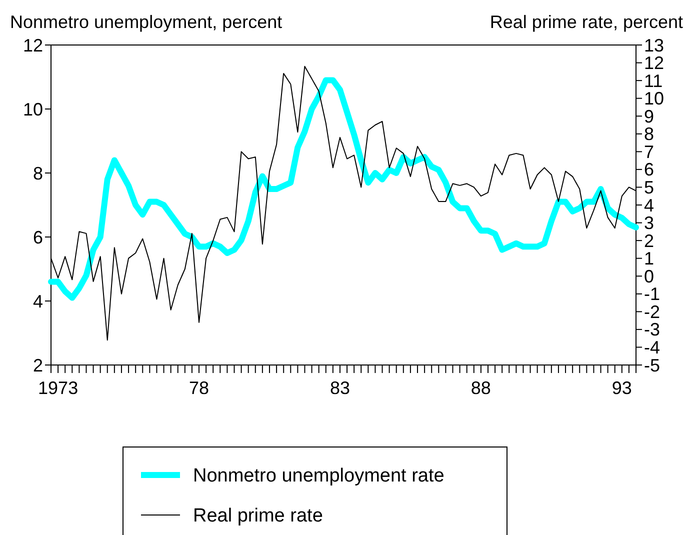  Describe the element at coordinates (622, 388) in the screenshot. I see `x-tick-label: 93` at that location.